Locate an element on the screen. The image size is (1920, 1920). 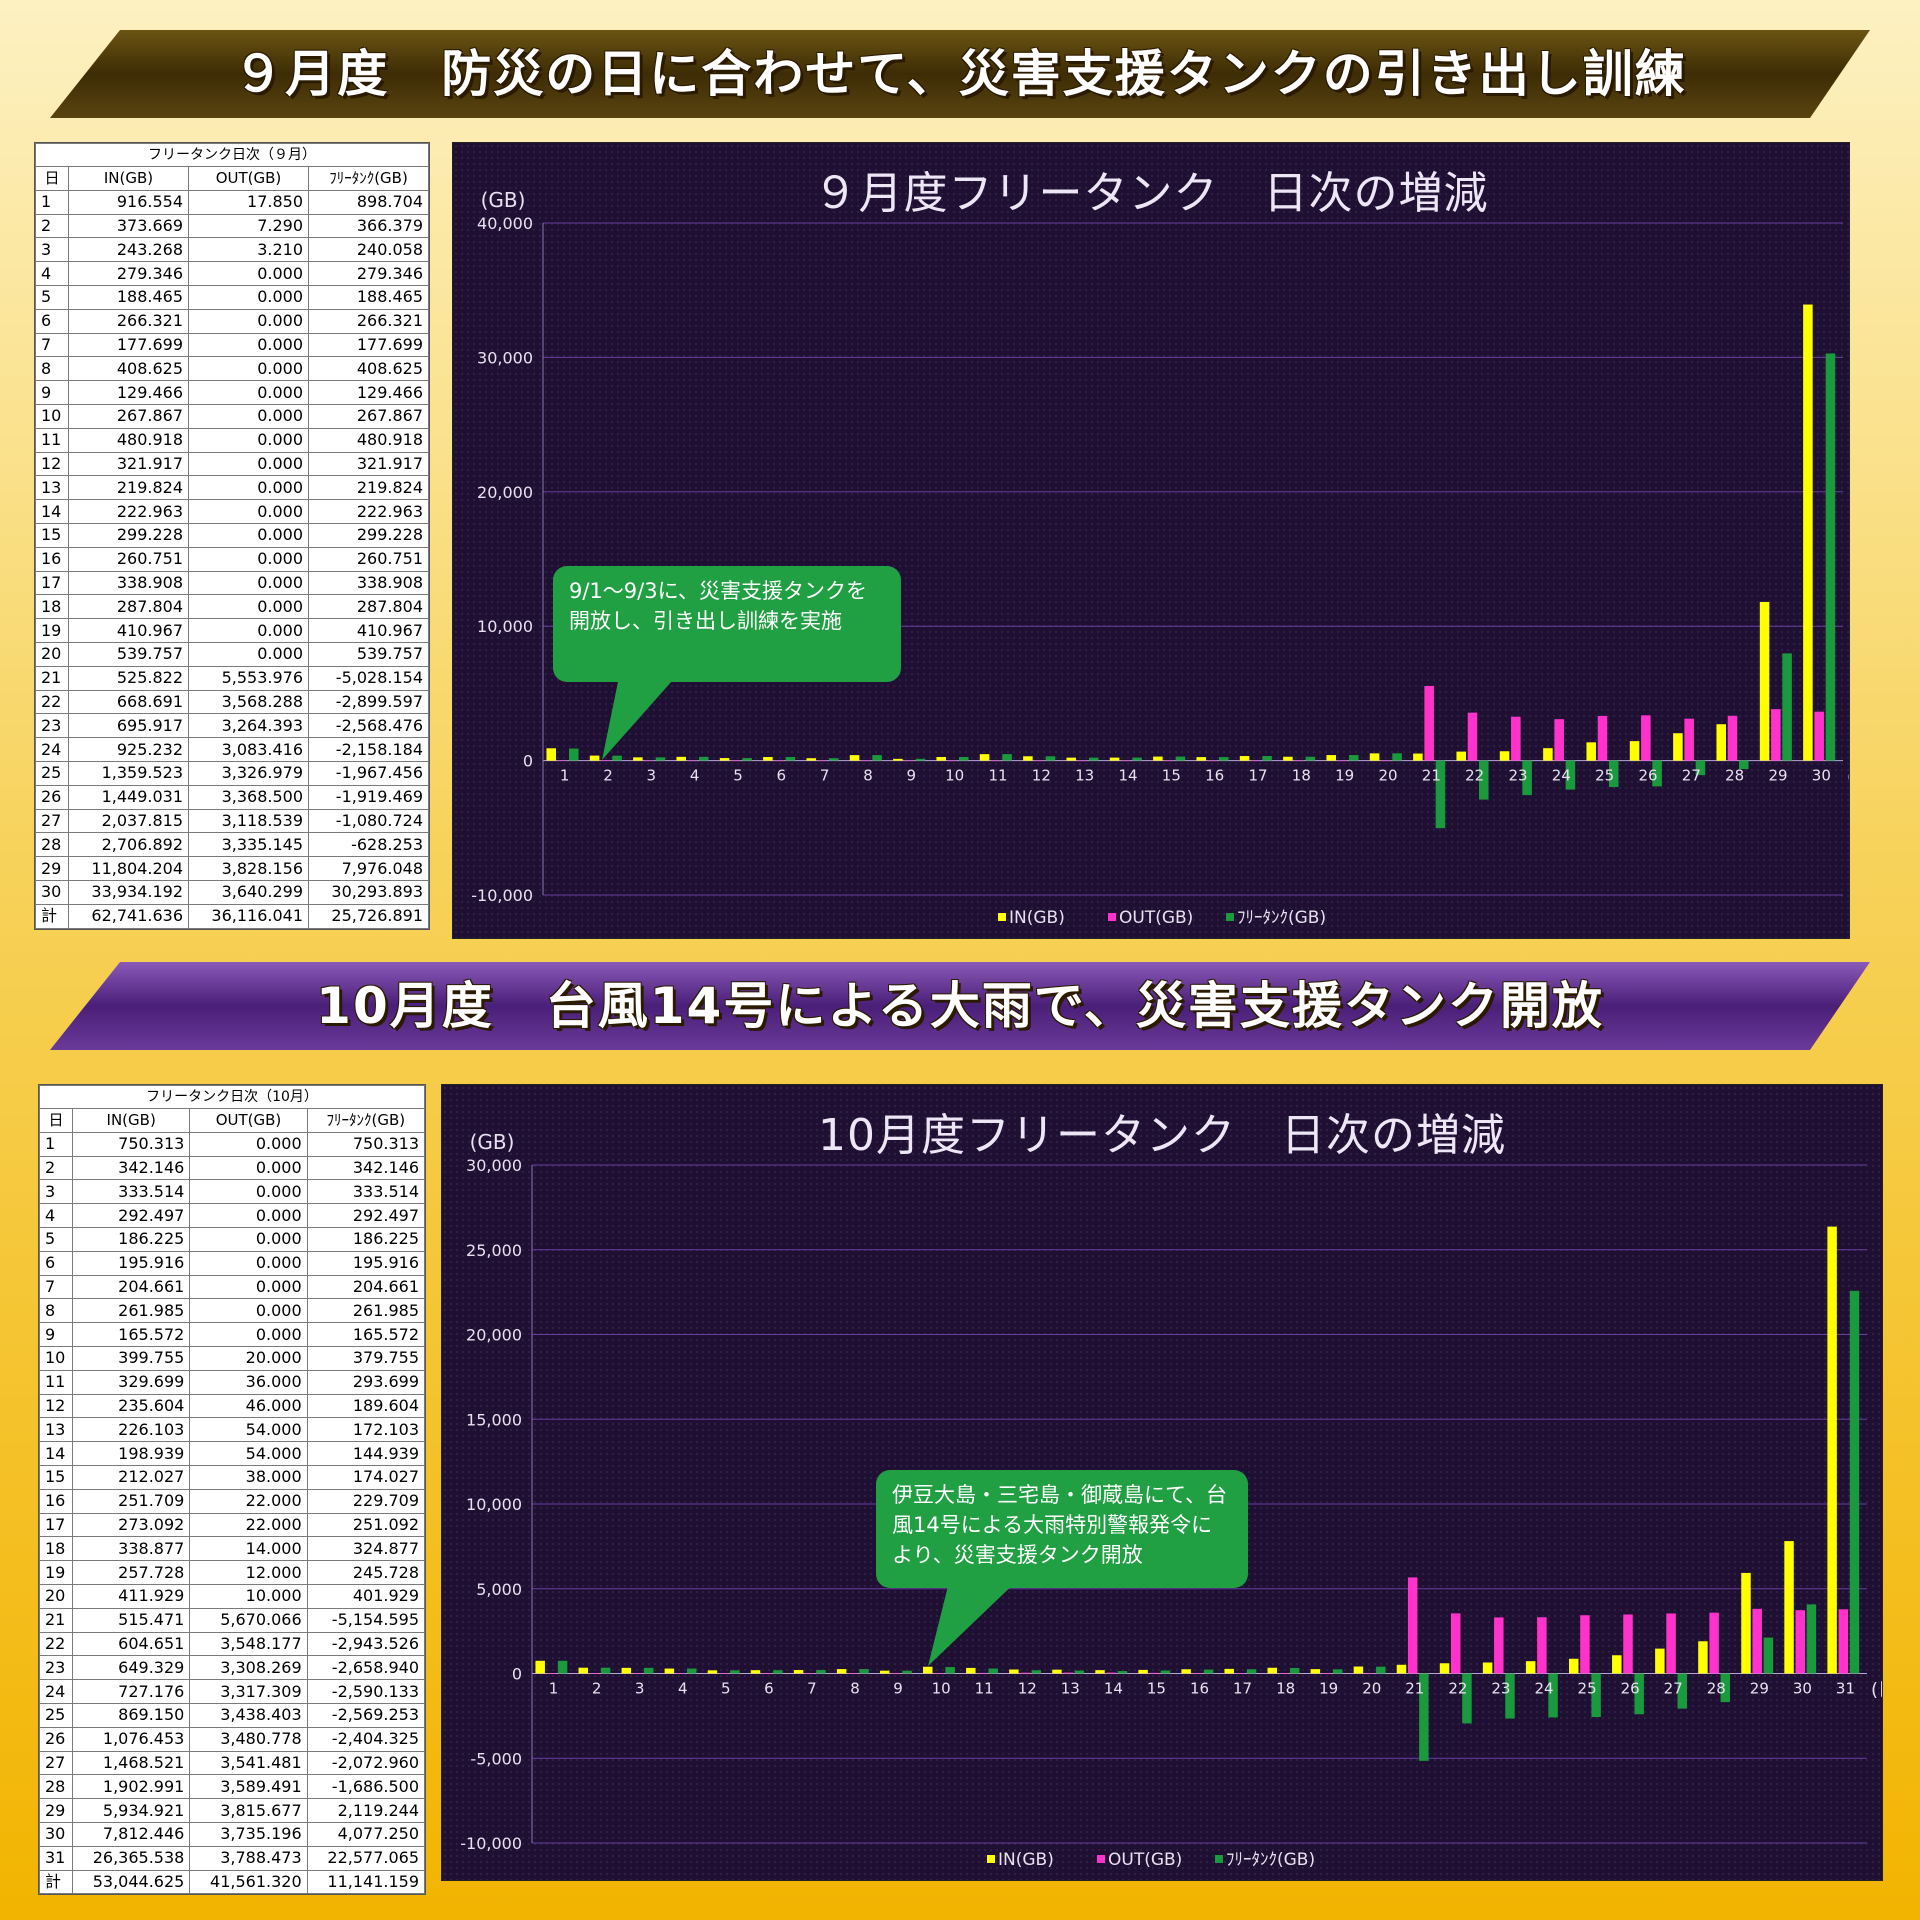
x-tick-label: 10 is located at coordinates (941, 1689).